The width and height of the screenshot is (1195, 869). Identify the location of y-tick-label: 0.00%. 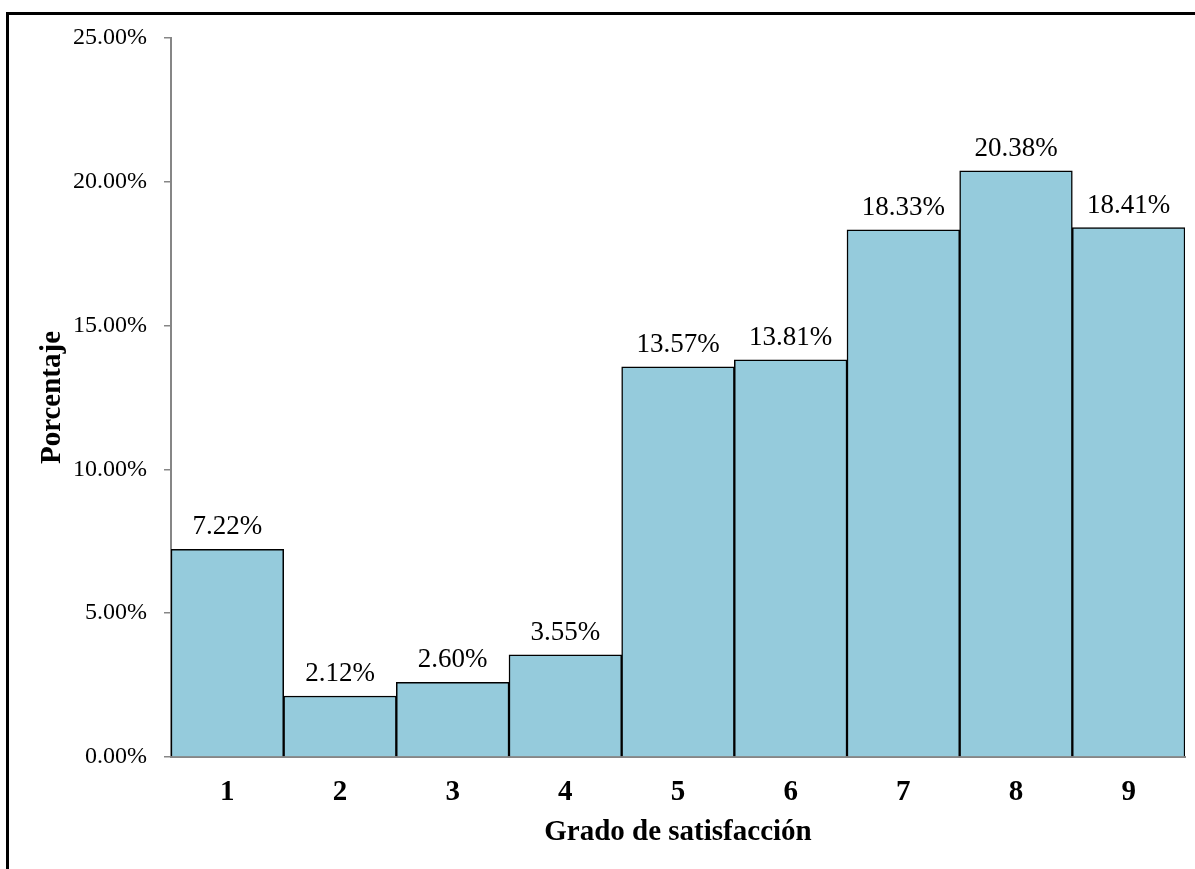
(116, 755).